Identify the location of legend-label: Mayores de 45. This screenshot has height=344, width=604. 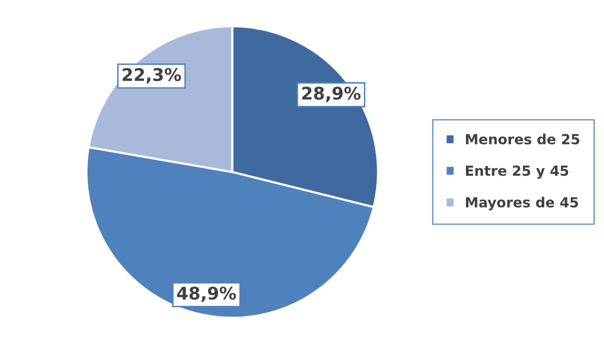
(522, 203).